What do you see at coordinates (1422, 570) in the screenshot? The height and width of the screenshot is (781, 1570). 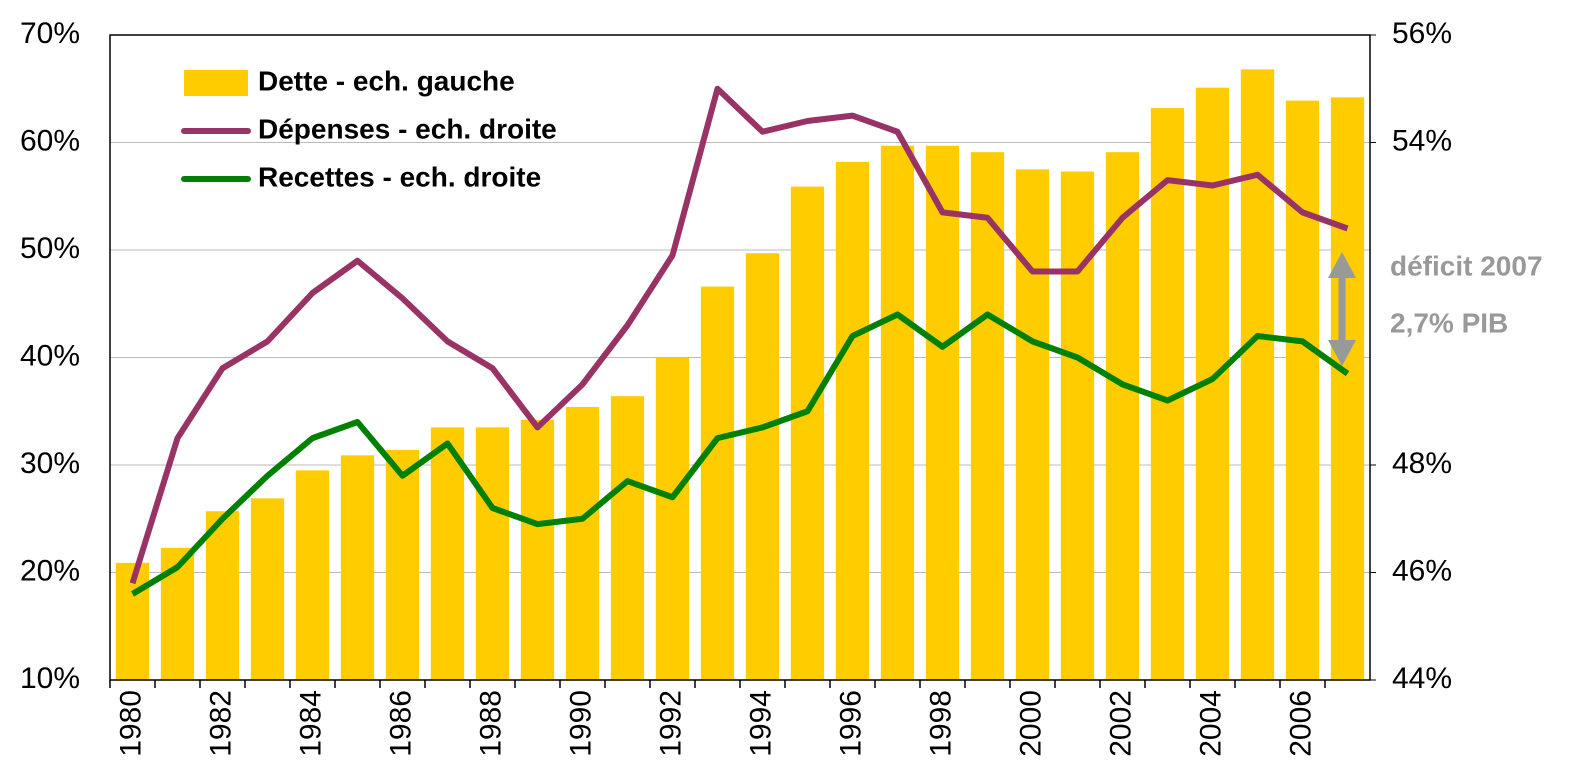 I see `y2-tick-label: 46%` at bounding box center [1422, 570].